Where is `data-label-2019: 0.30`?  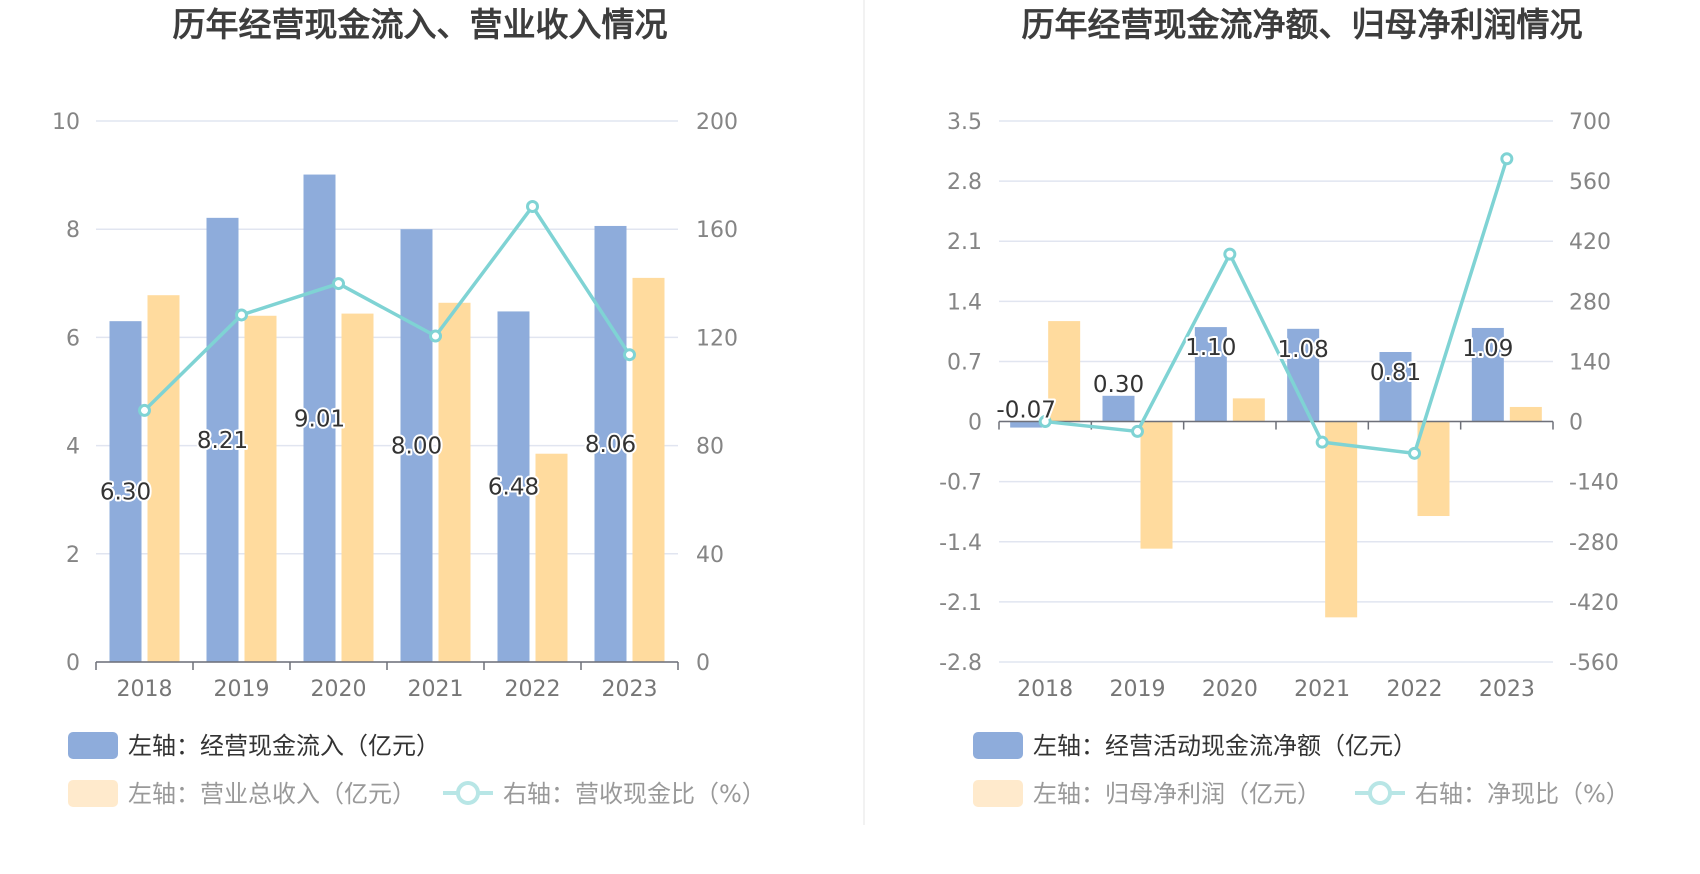 data-label-2019: 0.30 is located at coordinates (1118, 385).